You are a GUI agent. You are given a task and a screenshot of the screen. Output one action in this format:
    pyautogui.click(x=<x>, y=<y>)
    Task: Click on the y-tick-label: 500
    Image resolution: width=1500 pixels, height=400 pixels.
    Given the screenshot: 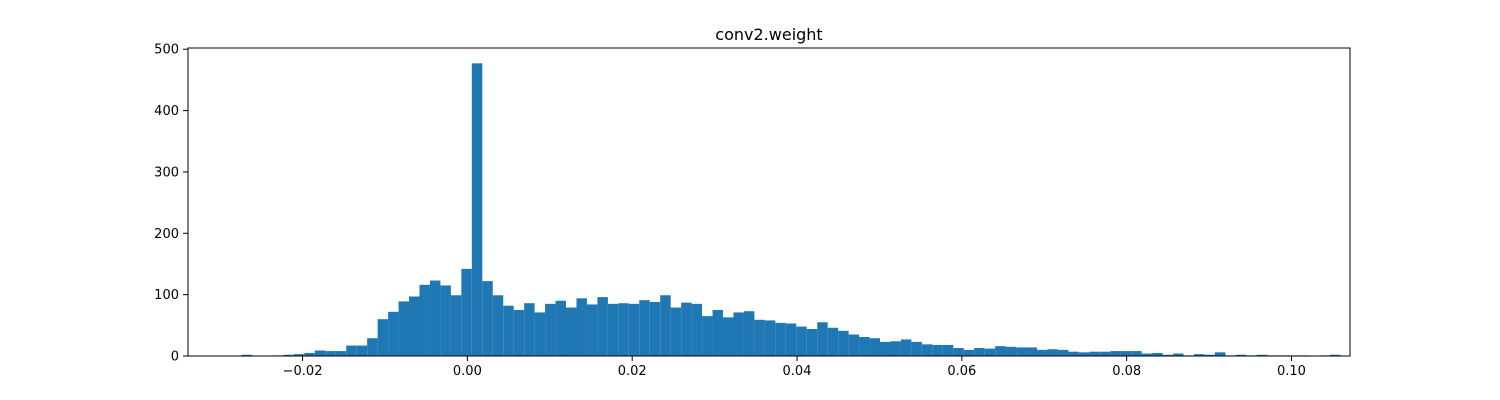 What is the action you would take?
    pyautogui.click(x=166, y=50)
    